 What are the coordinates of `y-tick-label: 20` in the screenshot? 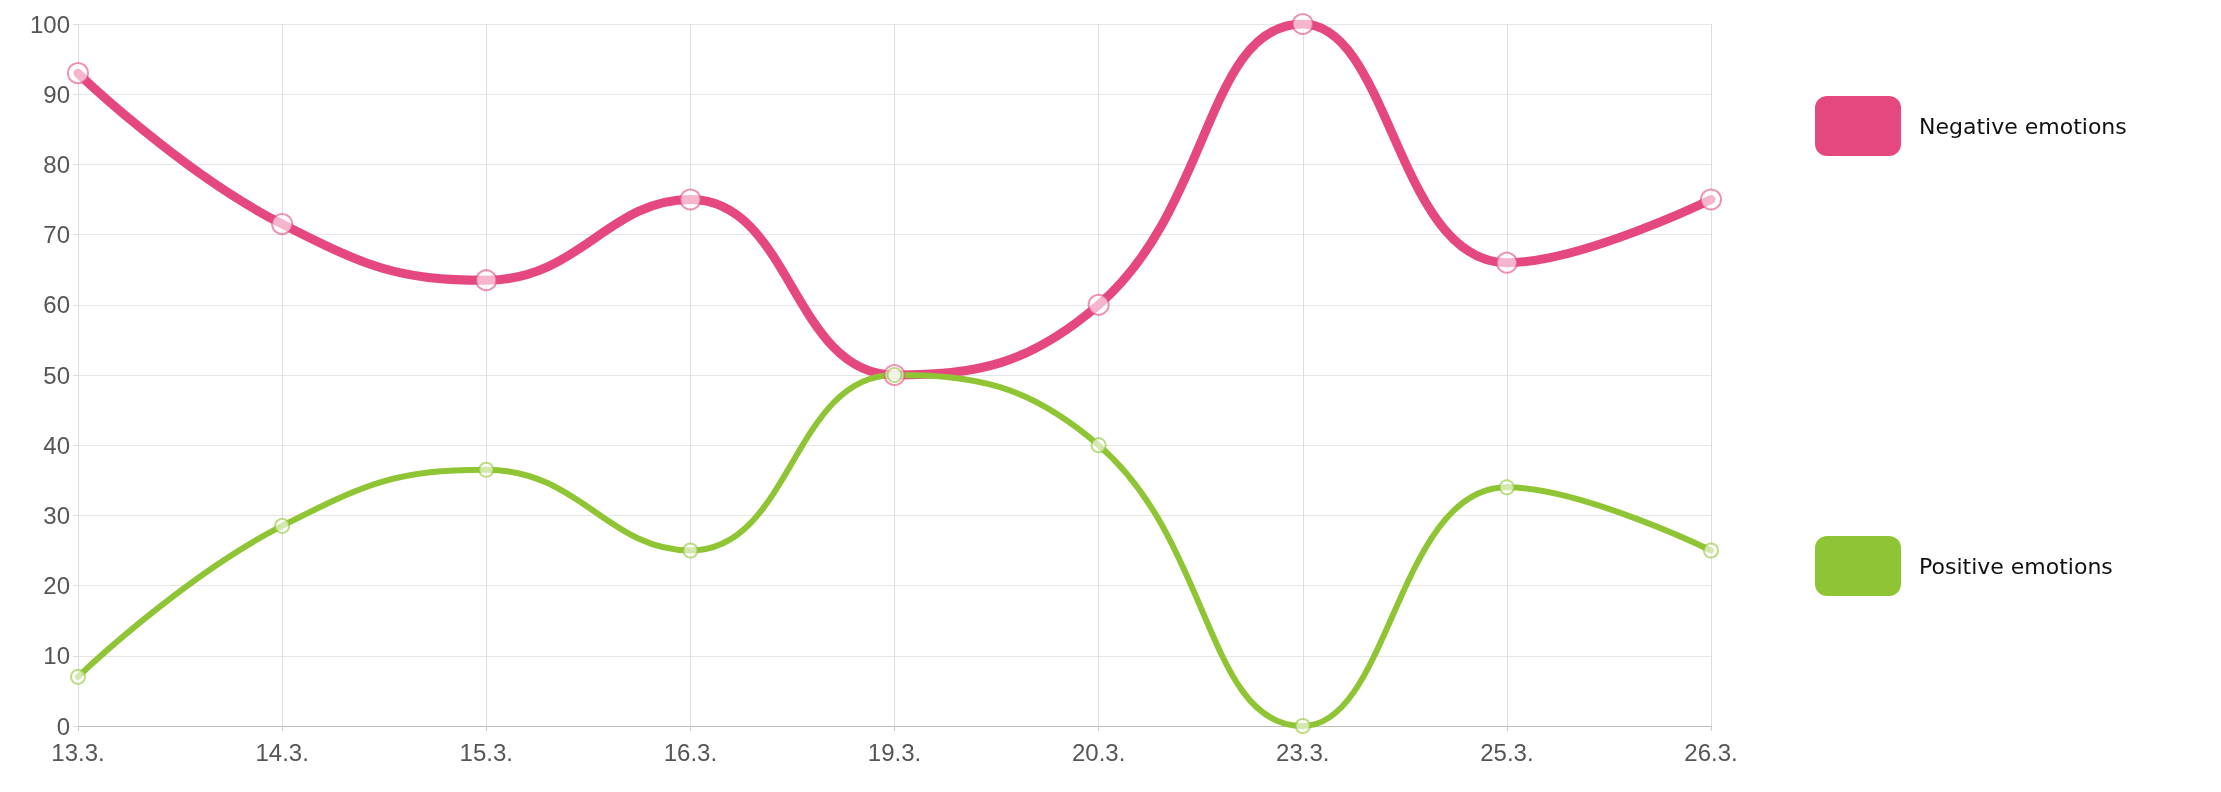 It's located at (56, 586).